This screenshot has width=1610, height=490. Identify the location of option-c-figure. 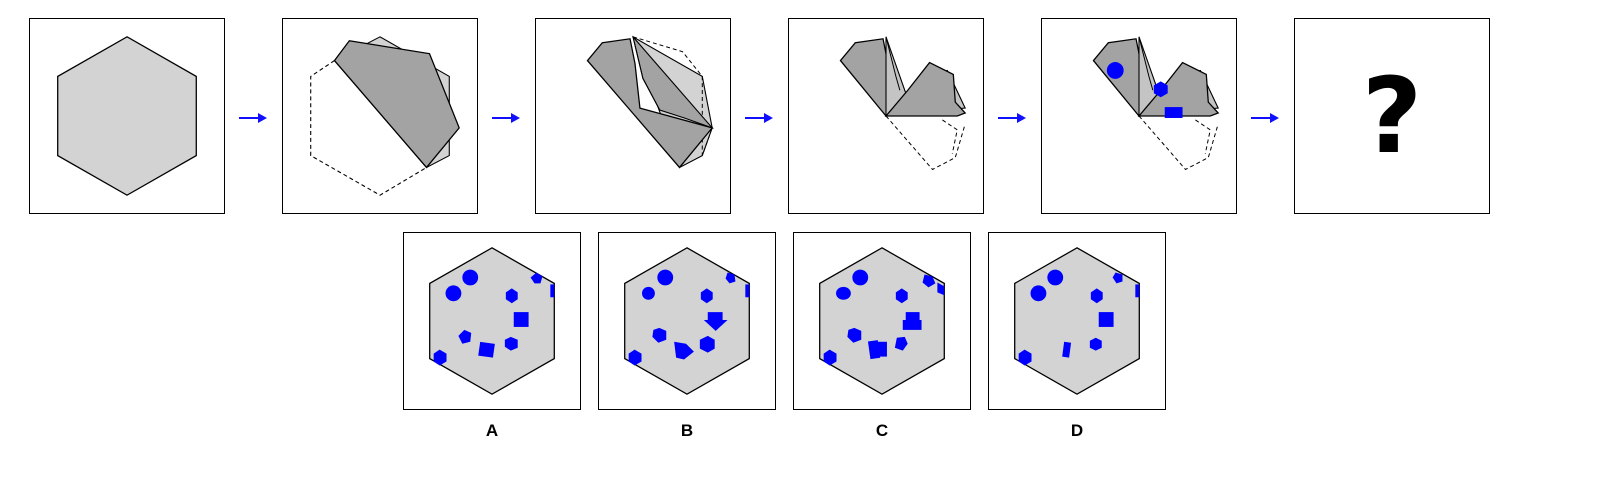
(882, 321).